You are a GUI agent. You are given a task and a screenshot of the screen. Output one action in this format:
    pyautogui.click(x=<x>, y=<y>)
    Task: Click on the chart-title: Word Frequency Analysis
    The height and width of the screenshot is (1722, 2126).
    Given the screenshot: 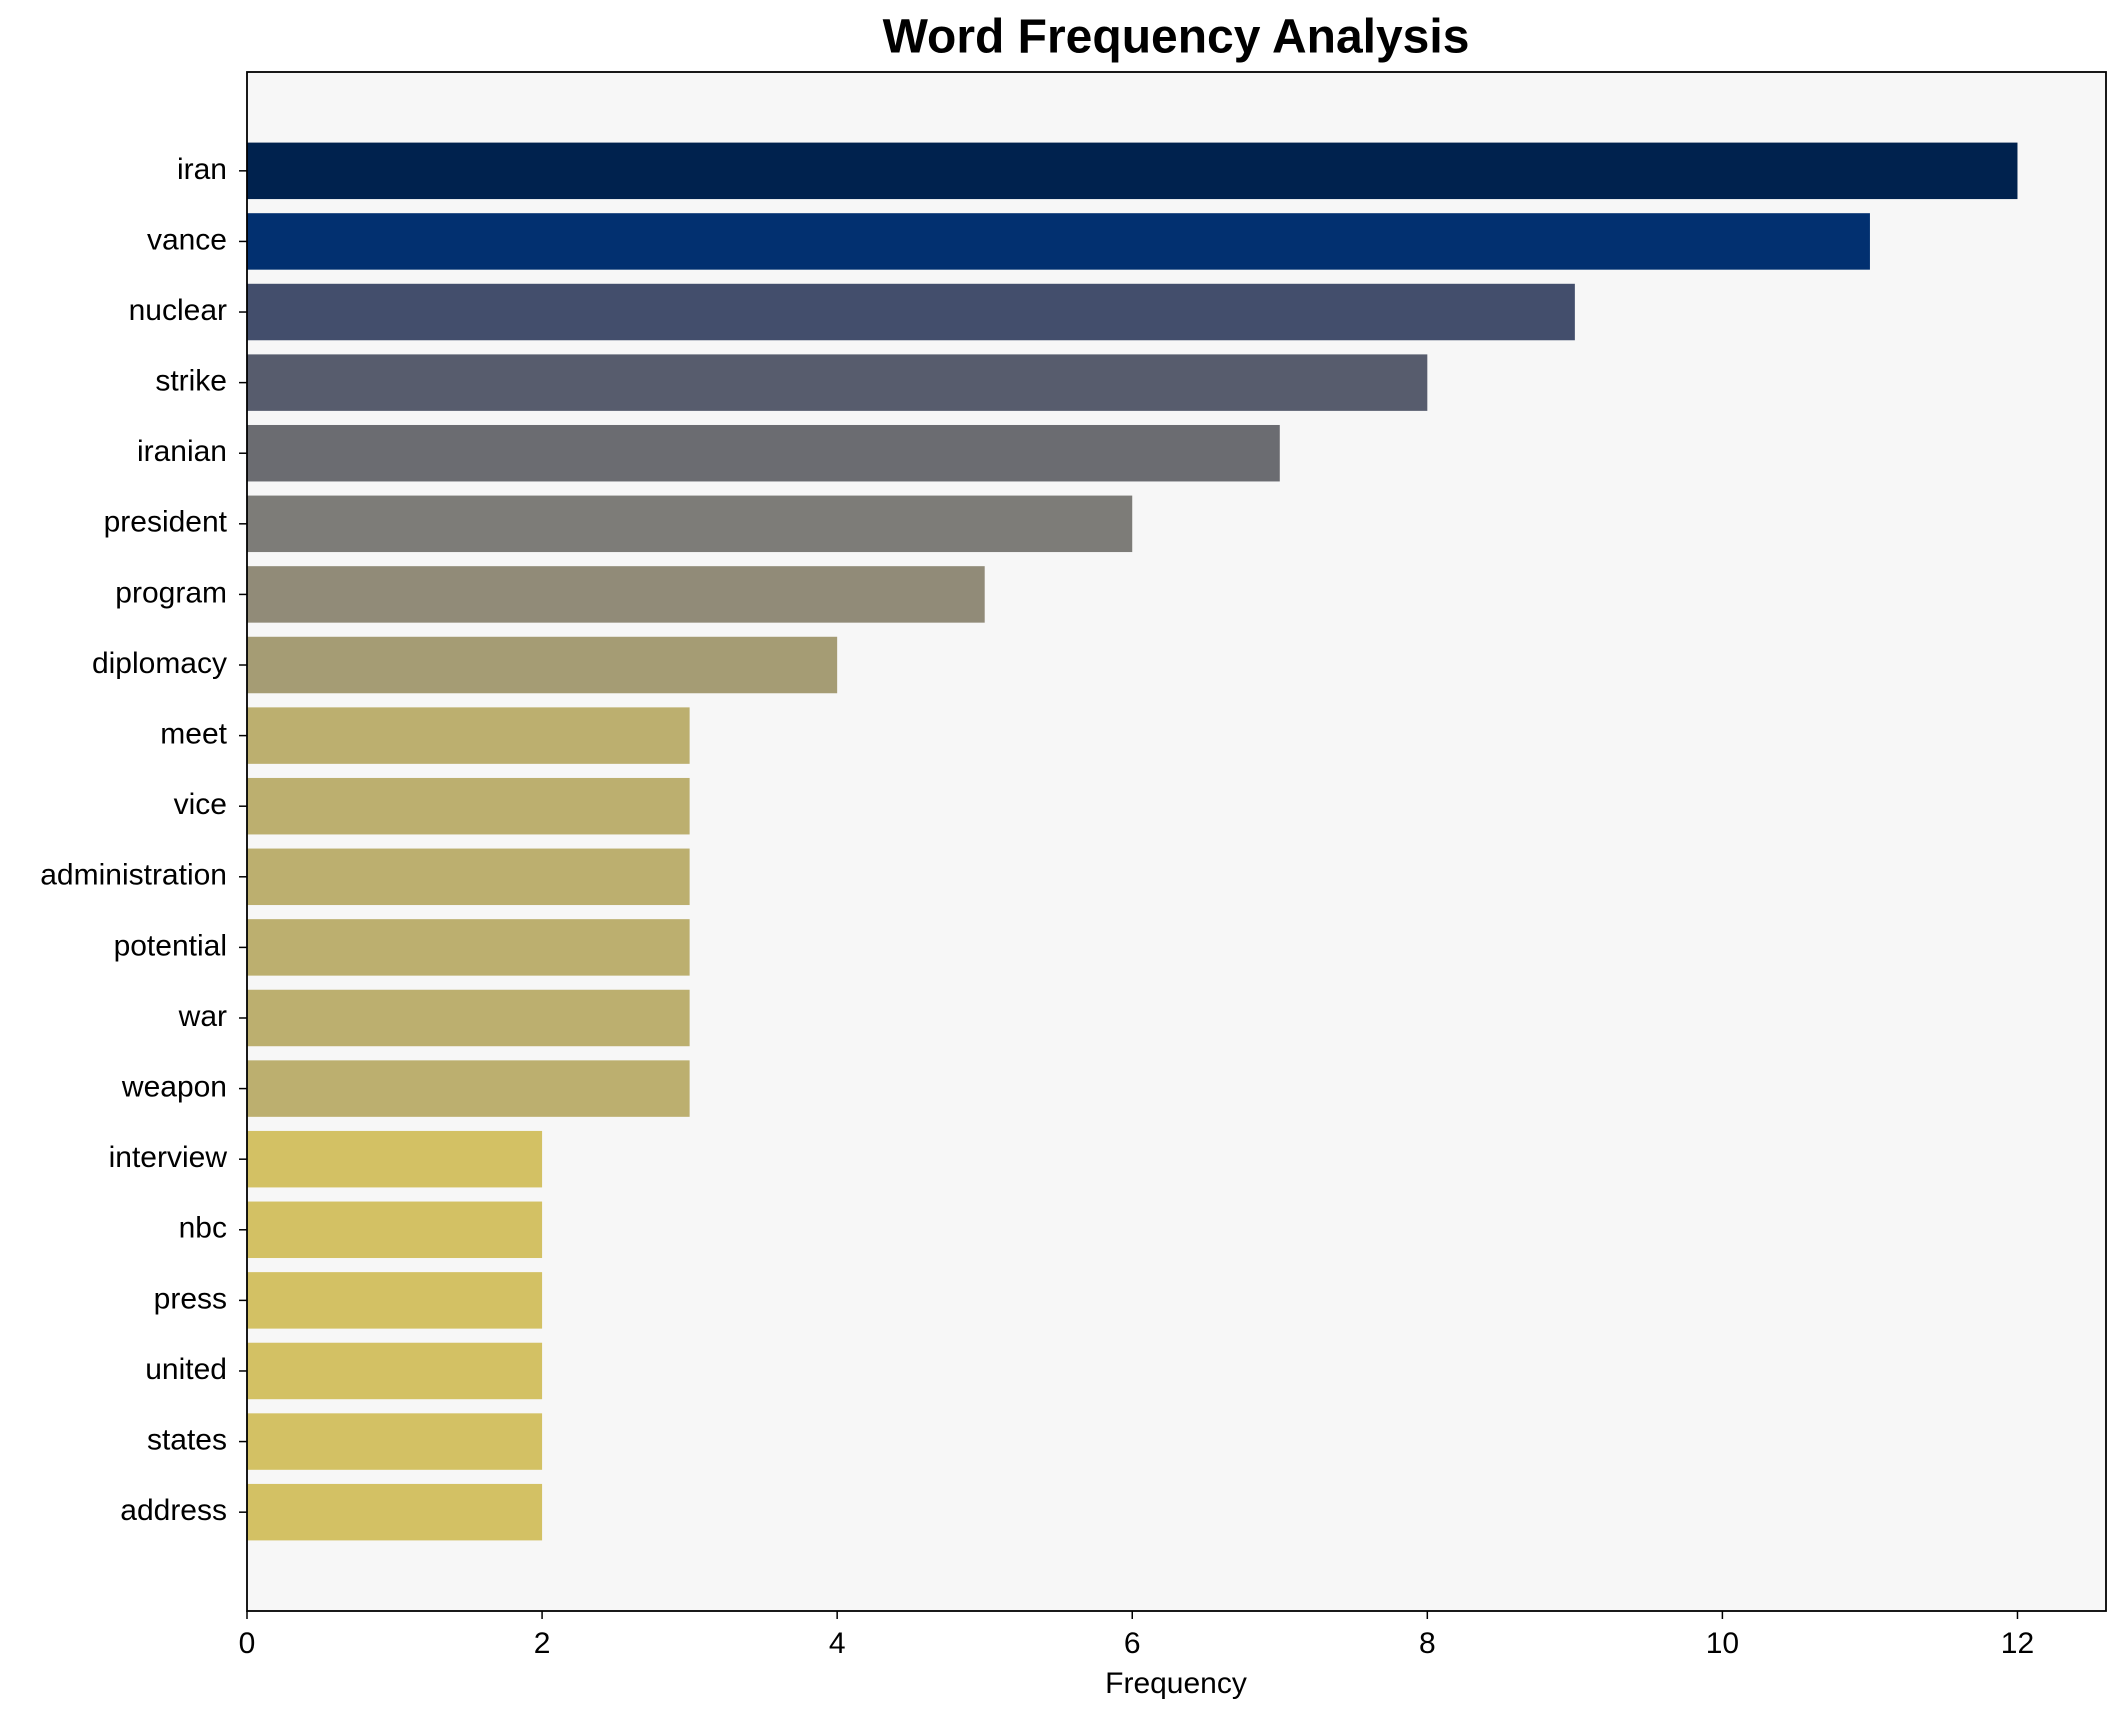 What is the action you would take?
    pyautogui.click(x=1176, y=37)
    